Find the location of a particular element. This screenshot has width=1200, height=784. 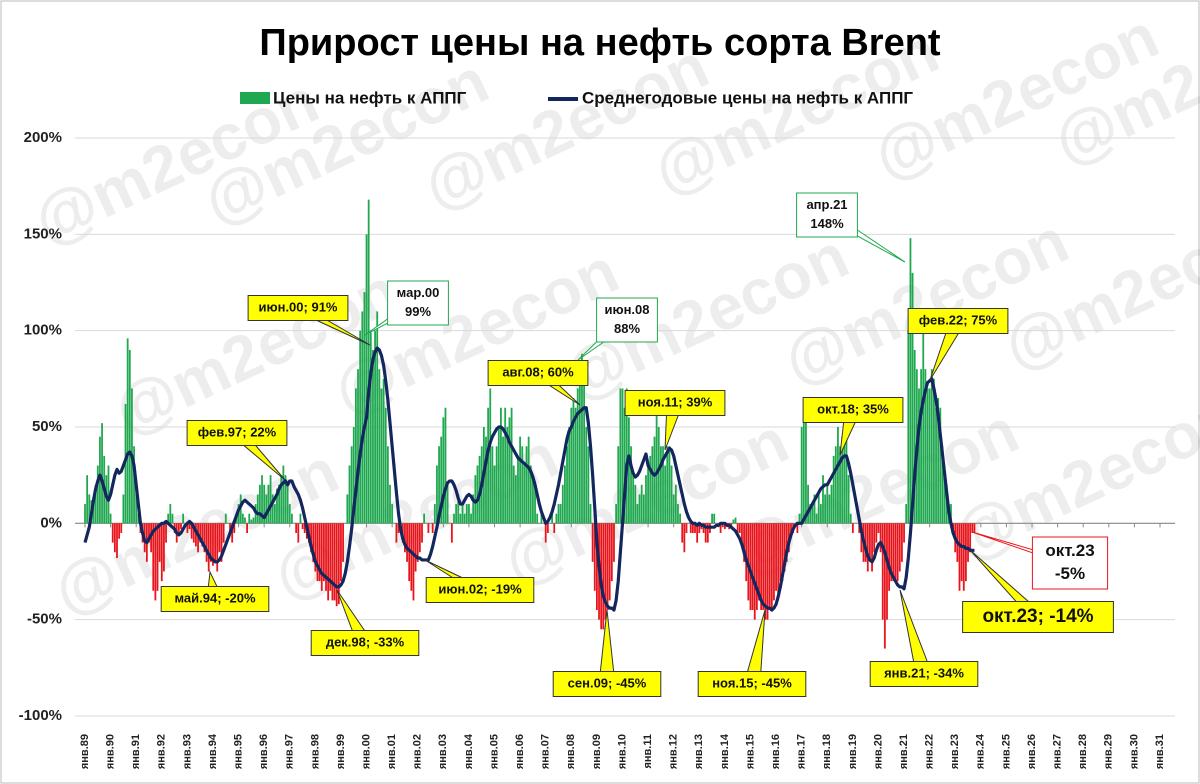

x-tick-label: янв.01 is located at coordinates (392, 751).